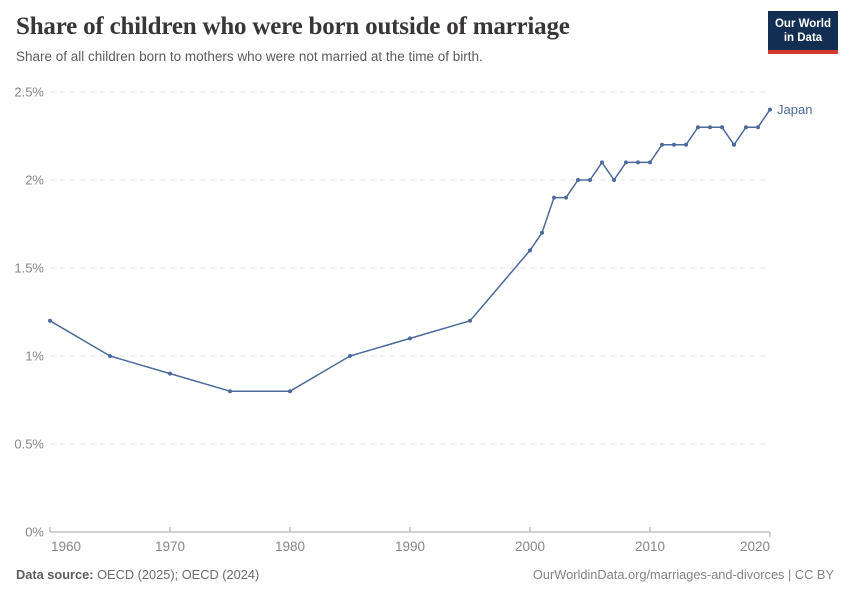  What do you see at coordinates (29, 92) in the screenshot?
I see `y-tick-label: 2.5%` at bounding box center [29, 92].